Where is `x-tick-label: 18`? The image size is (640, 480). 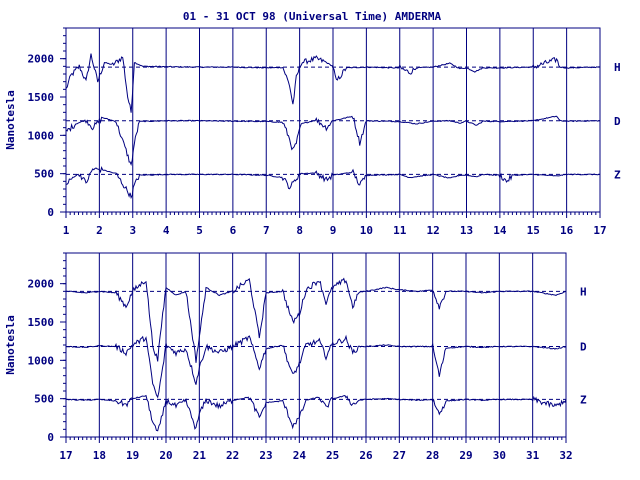 x-tick-label: 18 is located at coordinates (99, 455).